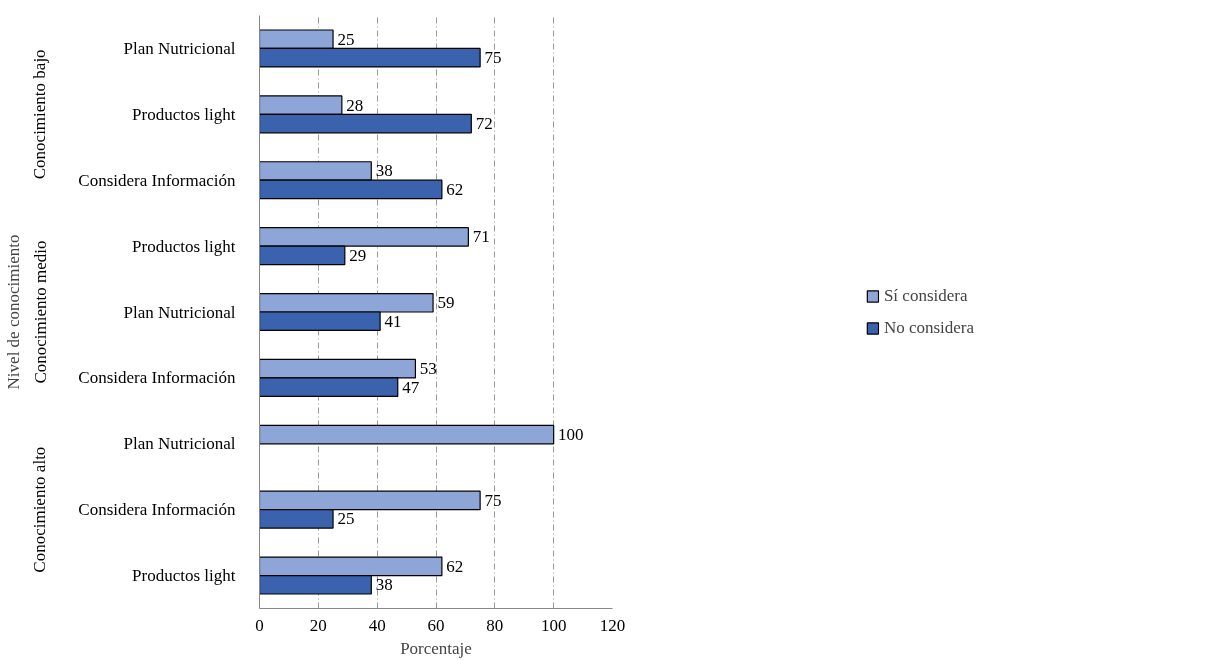 The image size is (1227, 660). What do you see at coordinates (929, 327) in the screenshot?
I see `legend-label: No considera` at bounding box center [929, 327].